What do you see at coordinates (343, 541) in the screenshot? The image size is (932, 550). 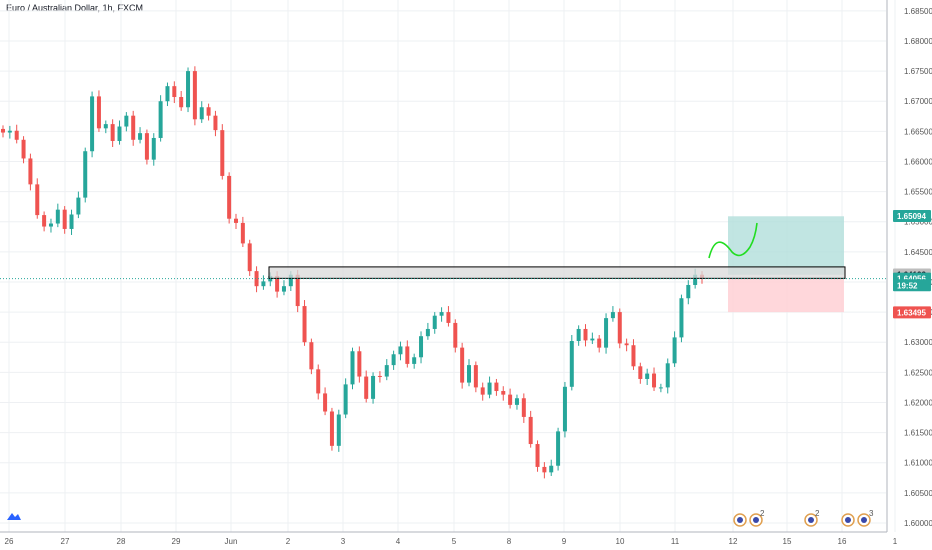 I see `x-tick-label: 3` at bounding box center [343, 541].